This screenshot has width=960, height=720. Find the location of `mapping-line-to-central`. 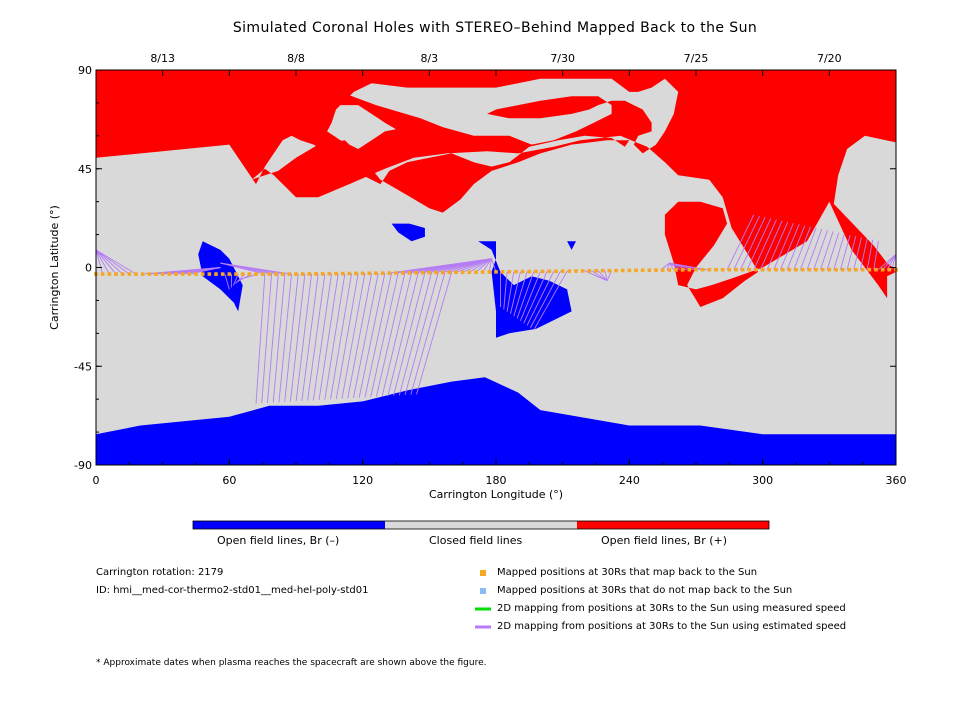

mapping-line-to-central is located at coordinates (477, 265).